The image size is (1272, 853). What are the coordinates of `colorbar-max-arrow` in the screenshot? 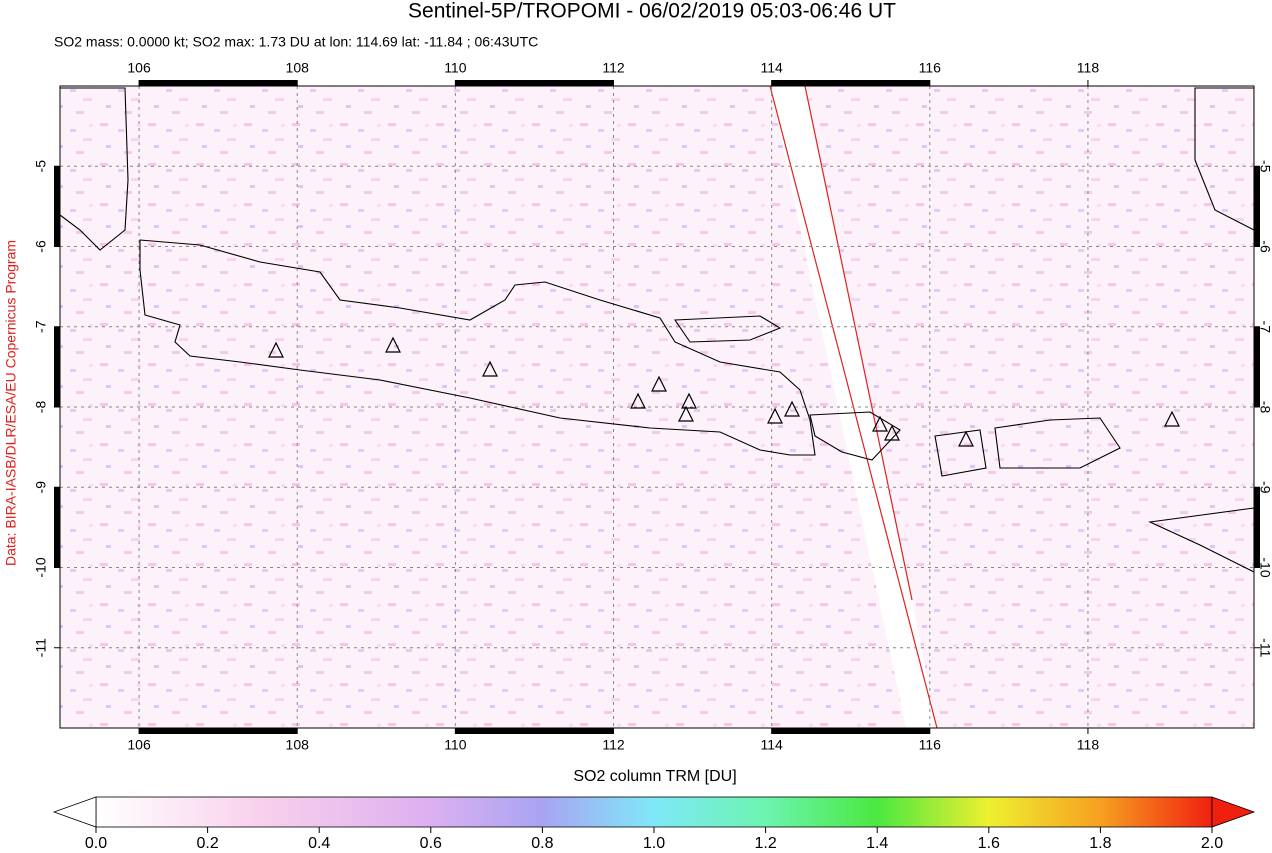 It's located at (1233, 812).